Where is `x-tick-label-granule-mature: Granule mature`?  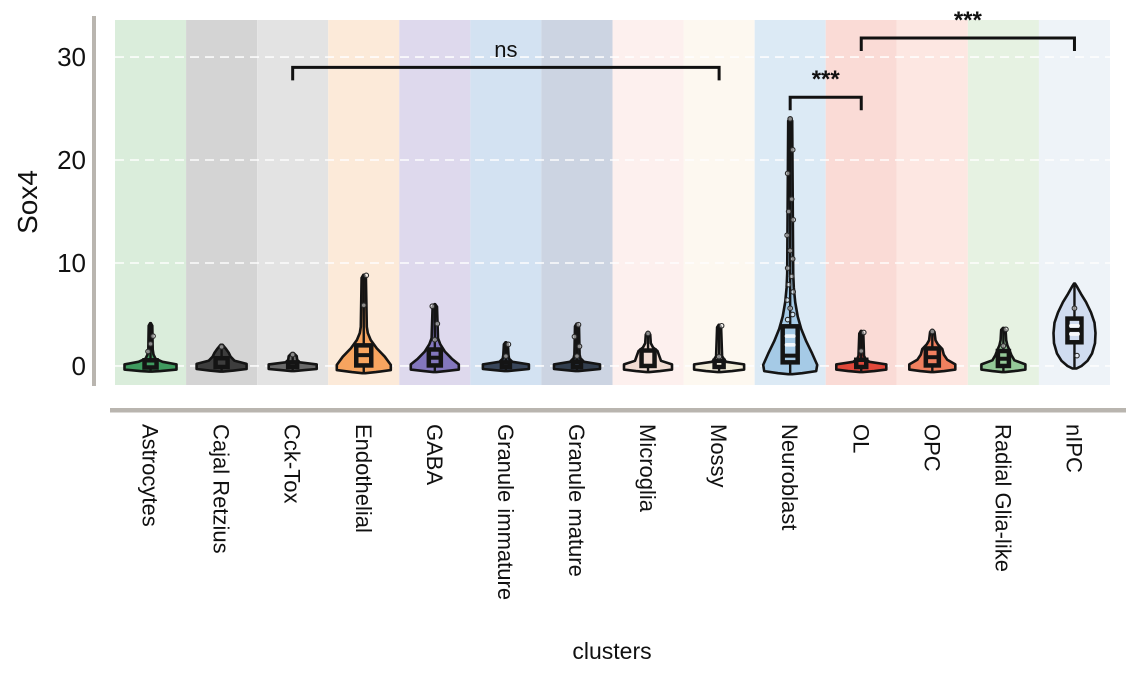 x-tick-label-granule-mature: Granule mature is located at coordinates (576, 500).